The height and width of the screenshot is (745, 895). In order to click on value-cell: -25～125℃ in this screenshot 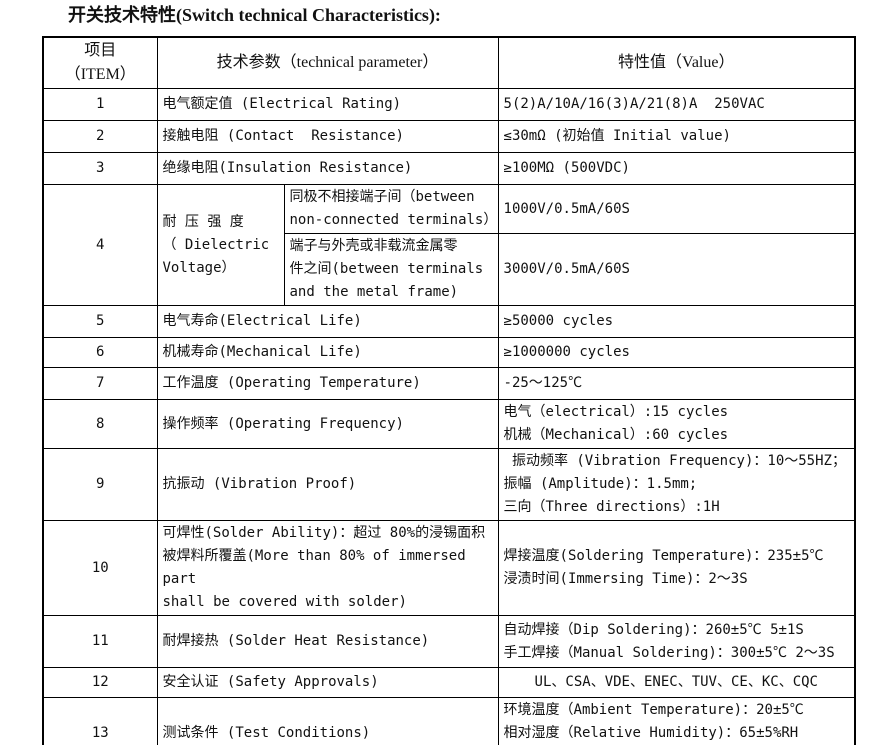, I will do `click(676, 383)`.